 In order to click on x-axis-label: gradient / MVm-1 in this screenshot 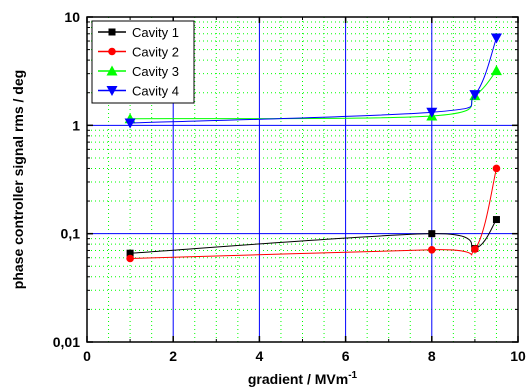, I will do `click(303, 378)`.